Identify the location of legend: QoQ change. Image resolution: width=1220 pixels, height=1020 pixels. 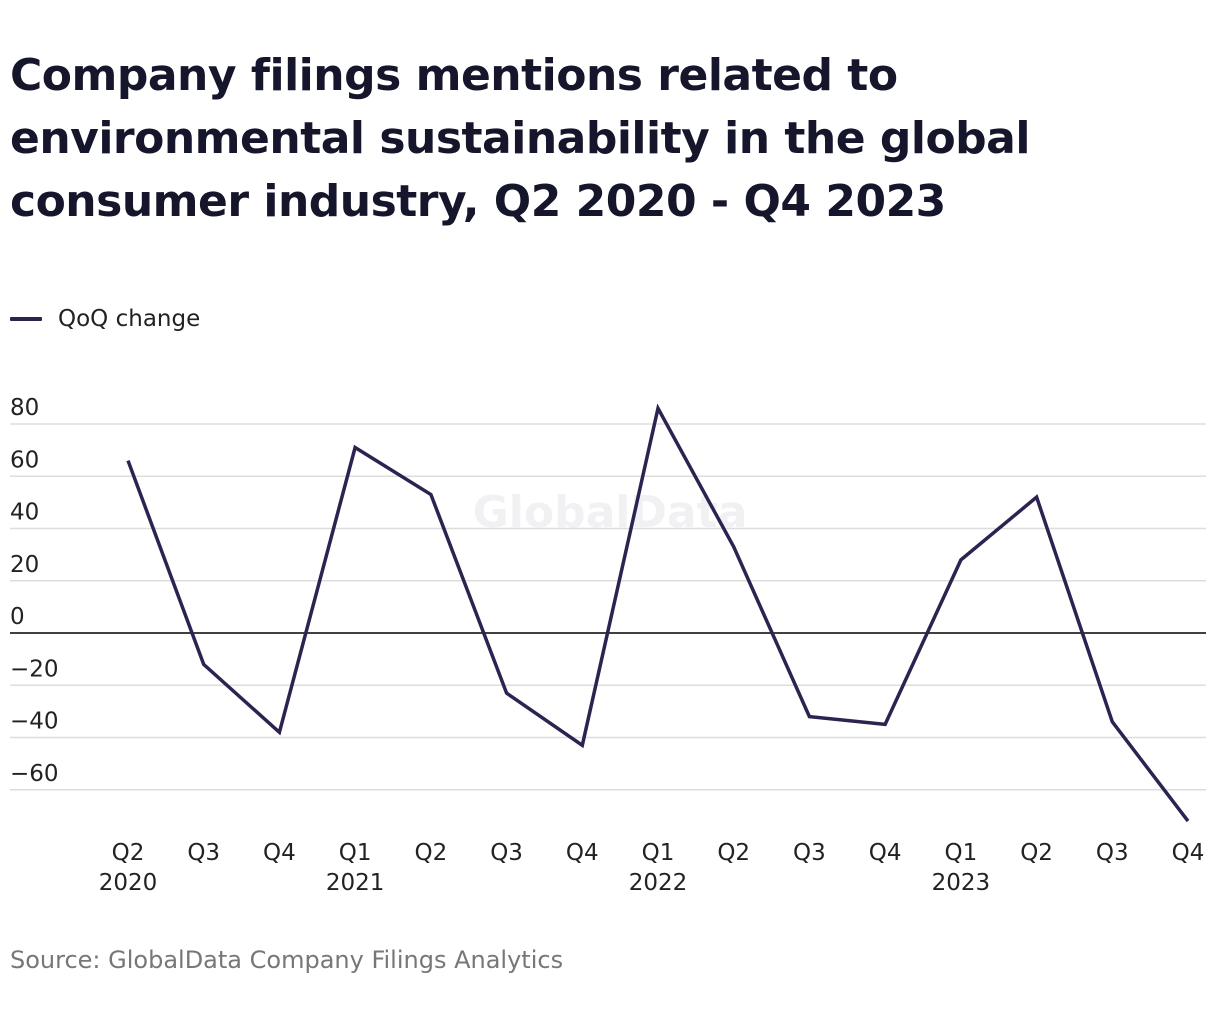
(105, 319).